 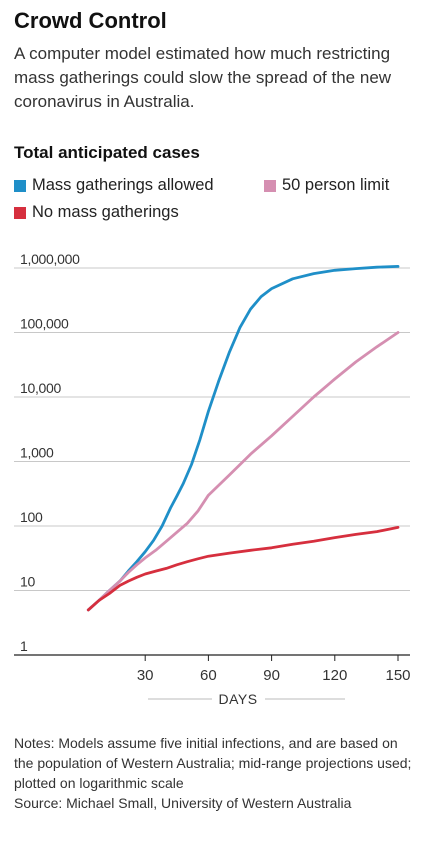 I want to click on section-title: Total anticipated cases, so click(x=107, y=152).